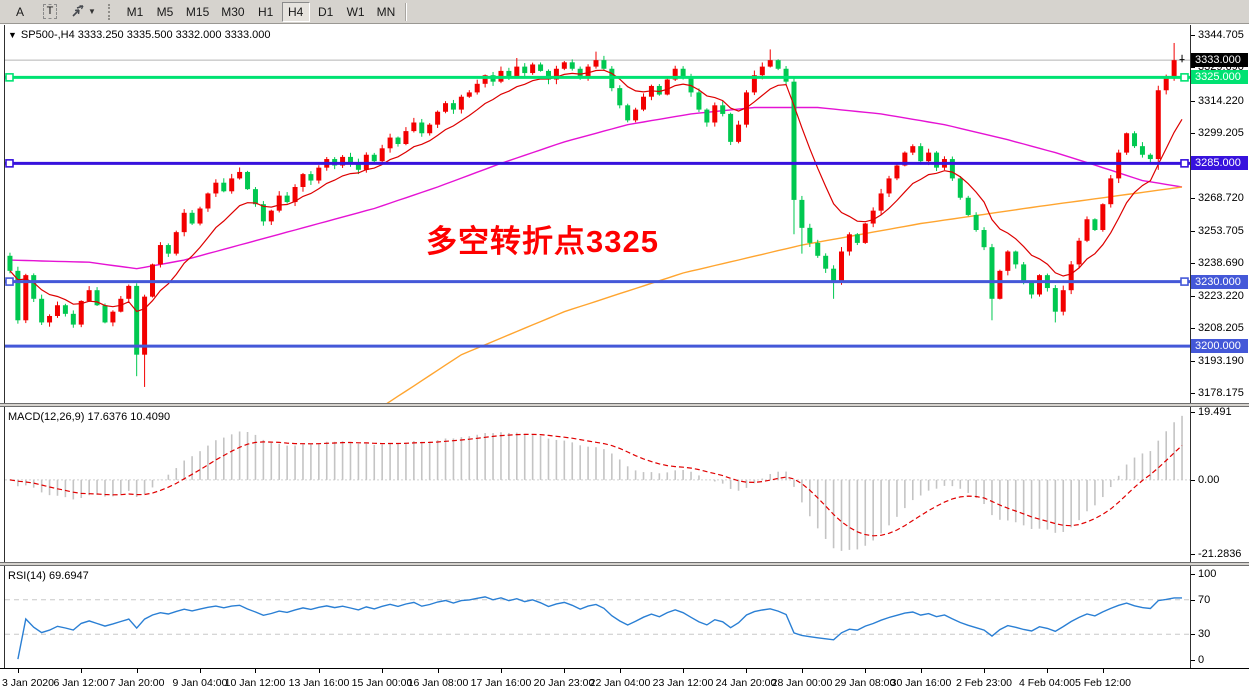  I want to click on tf-button-d1: D1, so click(325, 11).